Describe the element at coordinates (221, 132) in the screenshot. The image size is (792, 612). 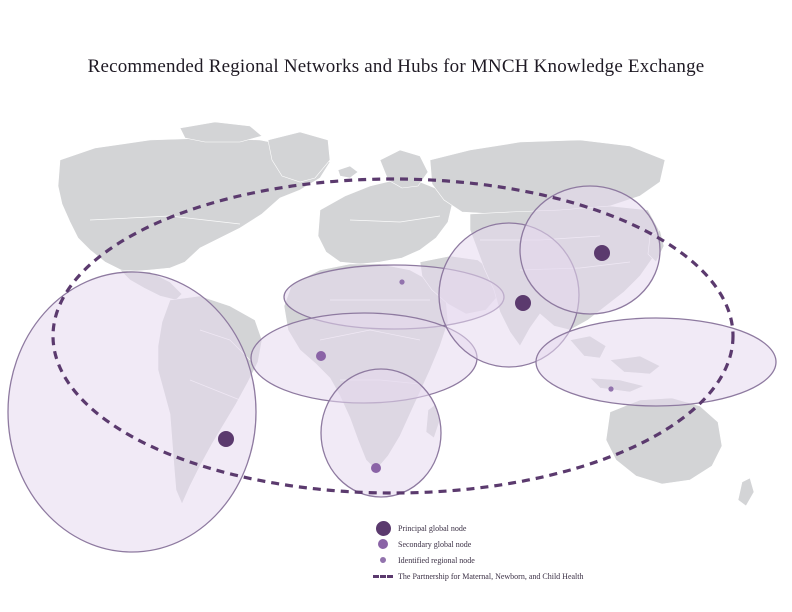
I see `arctic-islands-landmass` at that location.